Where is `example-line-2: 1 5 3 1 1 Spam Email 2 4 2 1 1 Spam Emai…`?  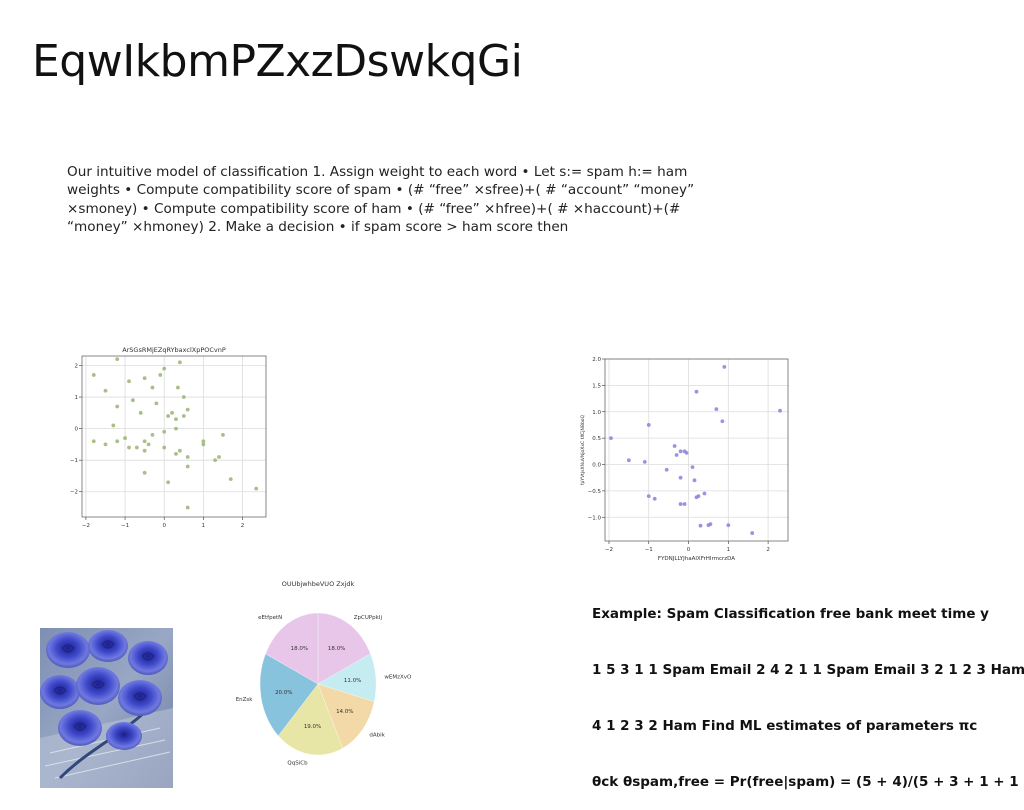
example-line-2: 1 5 3 1 1 Spam Email 2 4 2 1 1 Spam Emai… is located at coordinates (808, 669).